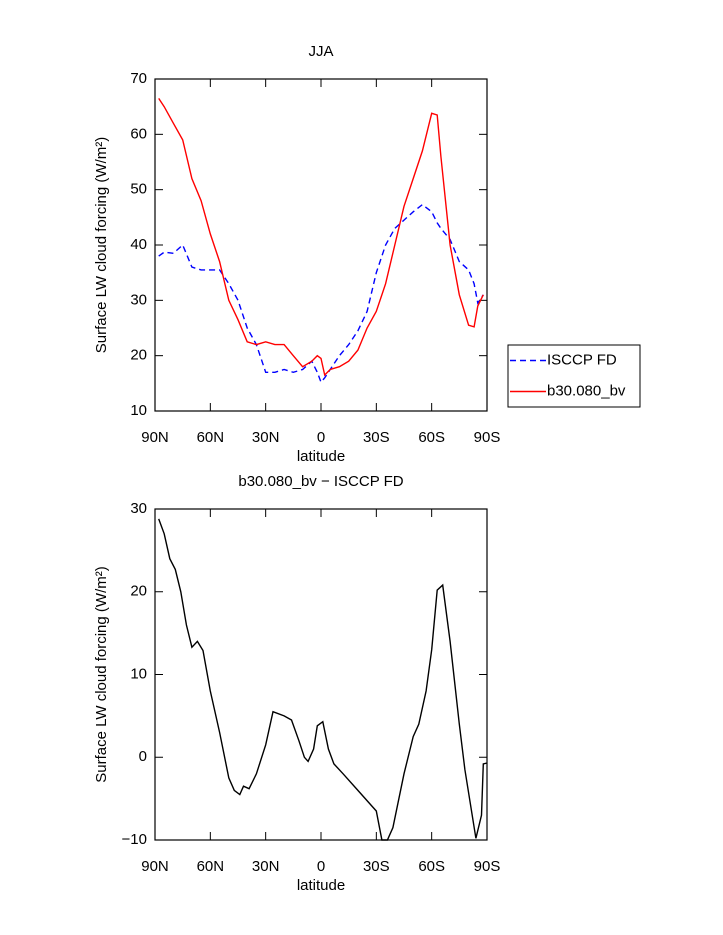 The width and height of the screenshot is (723, 935). Describe the element at coordinates (134, 839) in the screenshot. I see `y-tick-label: −10` at that location.